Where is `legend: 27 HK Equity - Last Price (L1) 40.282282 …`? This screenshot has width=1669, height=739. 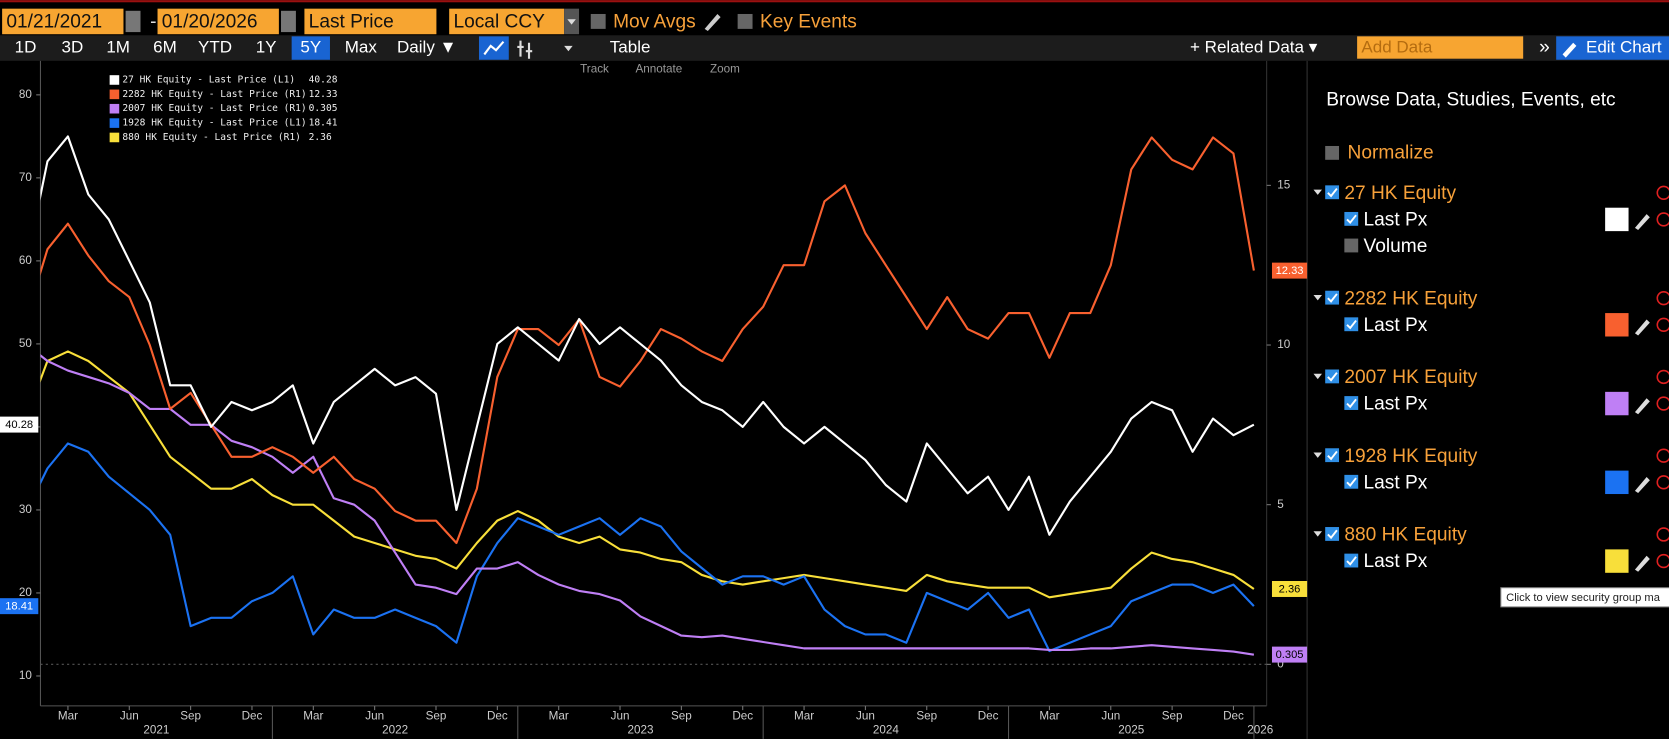 legend: 27 HK Equity - Last Price (L1) 40.282282 … is located at coordinates (223, 108).